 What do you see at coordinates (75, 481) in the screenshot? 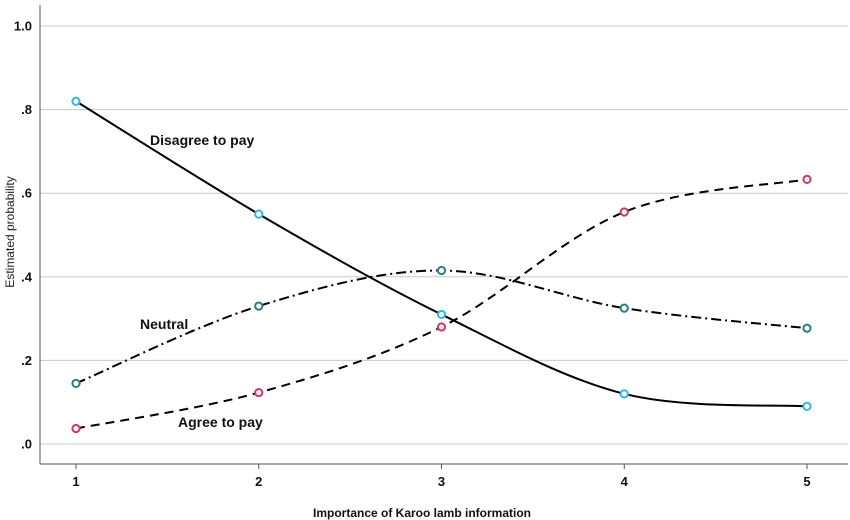
I see `x-tick-label: 1` at bounding box center [75, 481].